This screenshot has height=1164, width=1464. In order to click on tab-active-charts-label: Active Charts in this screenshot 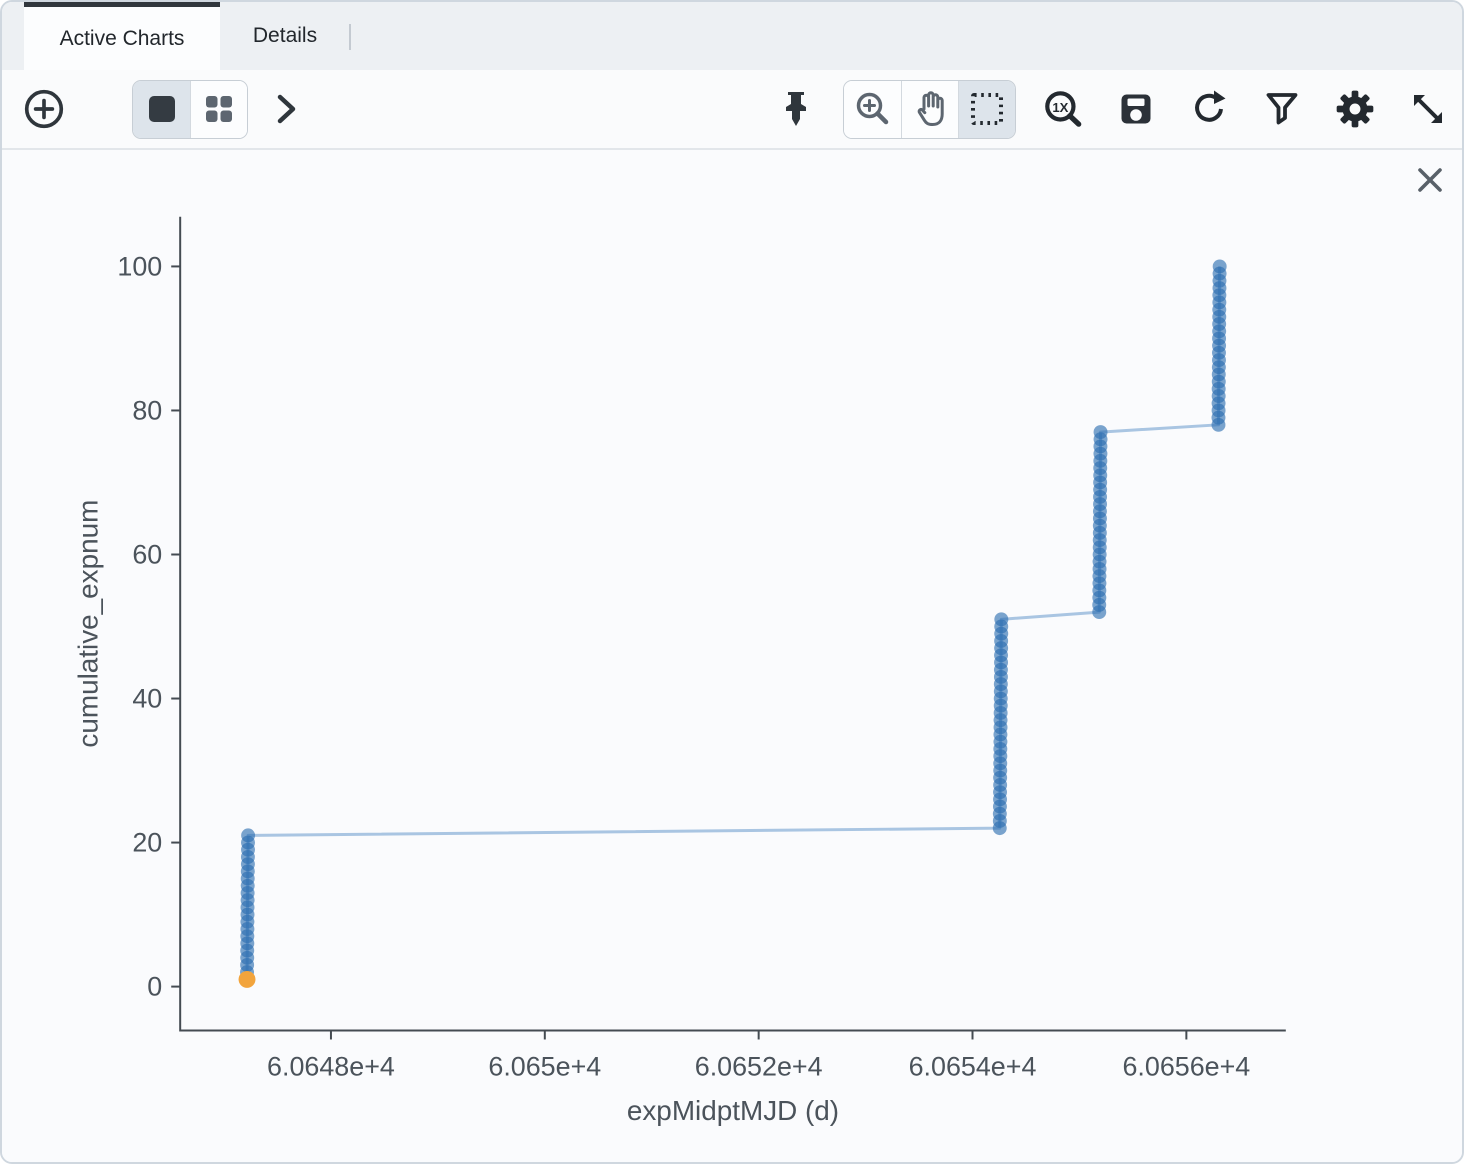, I will do `click(122, 38)`.